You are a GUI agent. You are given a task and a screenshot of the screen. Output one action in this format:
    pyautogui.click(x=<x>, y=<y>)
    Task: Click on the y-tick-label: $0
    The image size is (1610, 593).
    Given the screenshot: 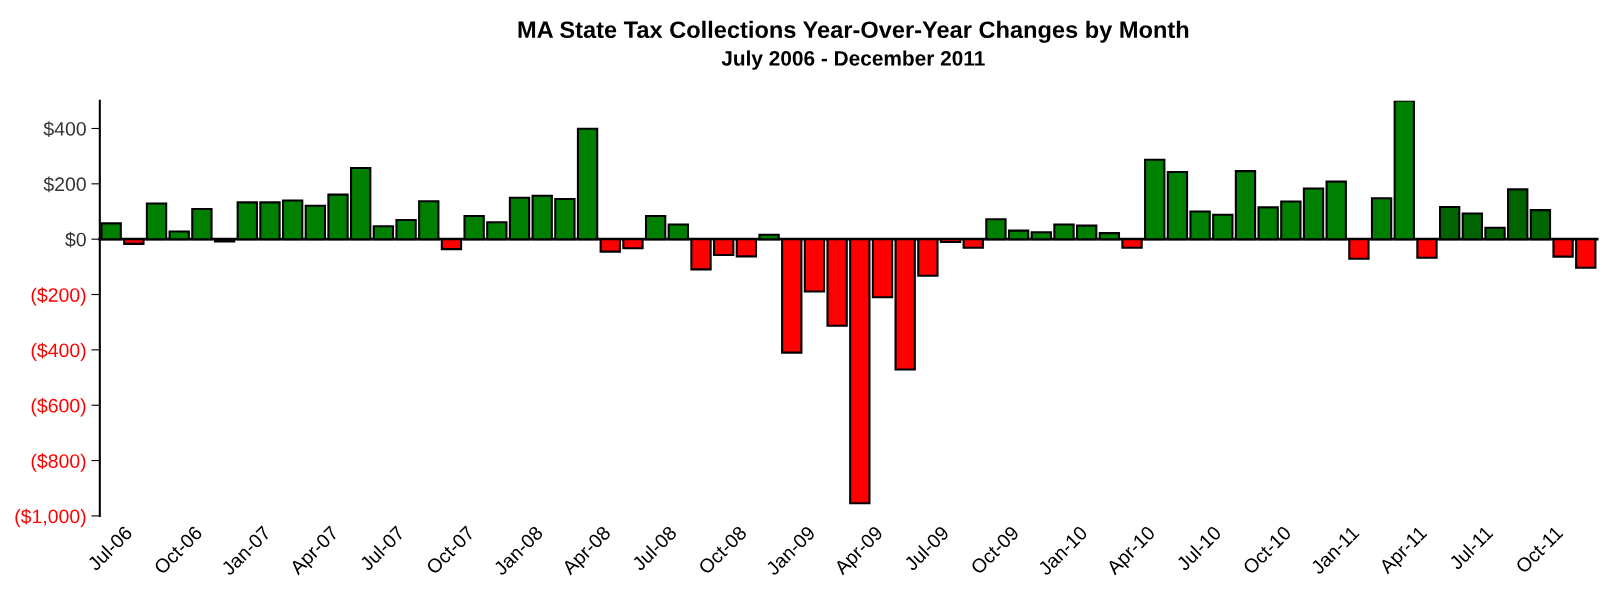 What is the action you would take?
    pyautogui.click(x=75, y=239)
    